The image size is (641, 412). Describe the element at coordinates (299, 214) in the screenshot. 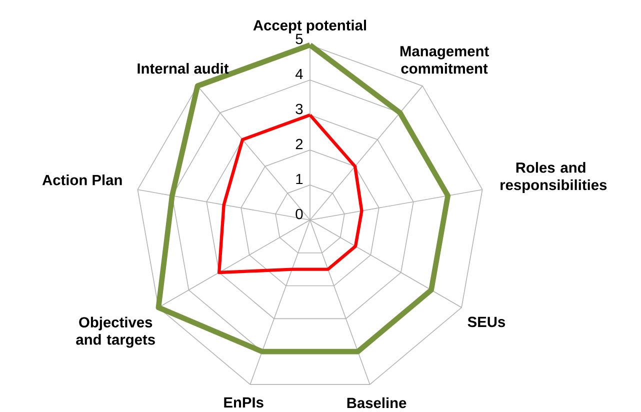

I see `y-tick-label: 0` at that location.